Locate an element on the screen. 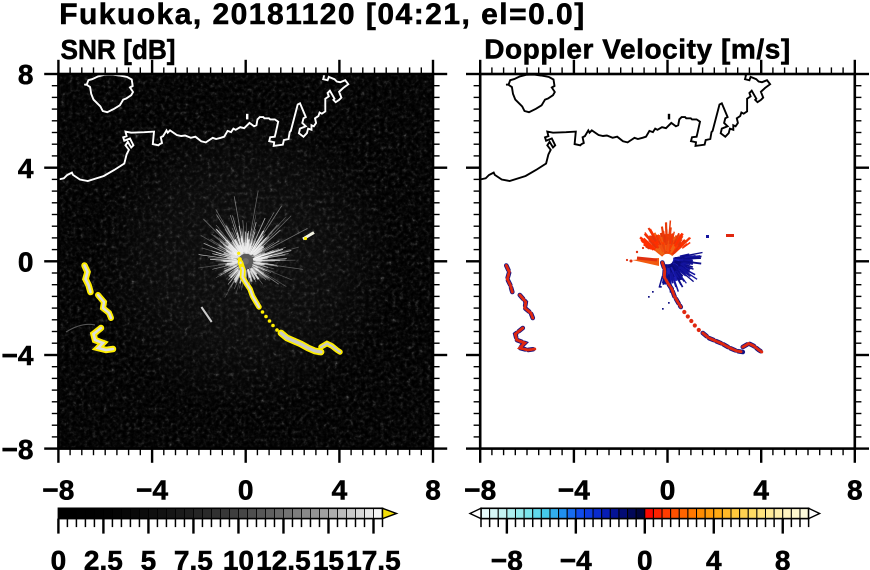  svg-text: 5 is located at coordinates (149, 557).